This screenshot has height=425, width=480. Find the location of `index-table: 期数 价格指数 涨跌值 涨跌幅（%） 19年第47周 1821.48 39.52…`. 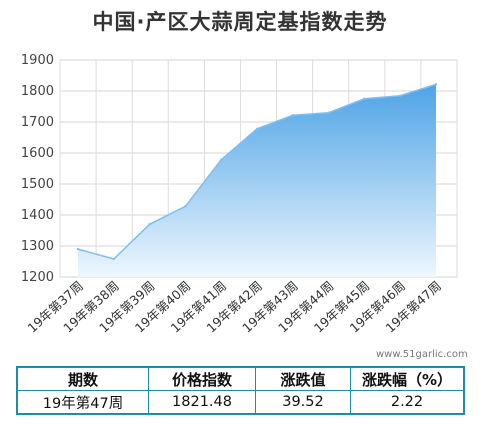

index-table: 期数 价格指数 涨跌值 涨跌幅（%） 19年第47周 1821.48 39.52… is located at coordinates (240, 390).